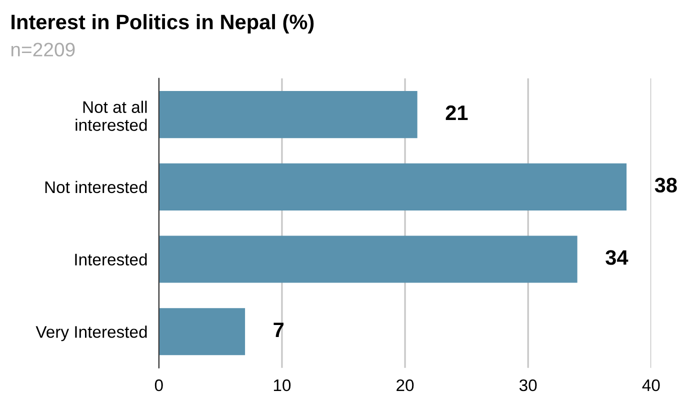 The image size is (679, 402). What do you see at coordinates (158, 385) in the screenshot?
I see `x-tick-label: 0` at bounding box center [158, 385].